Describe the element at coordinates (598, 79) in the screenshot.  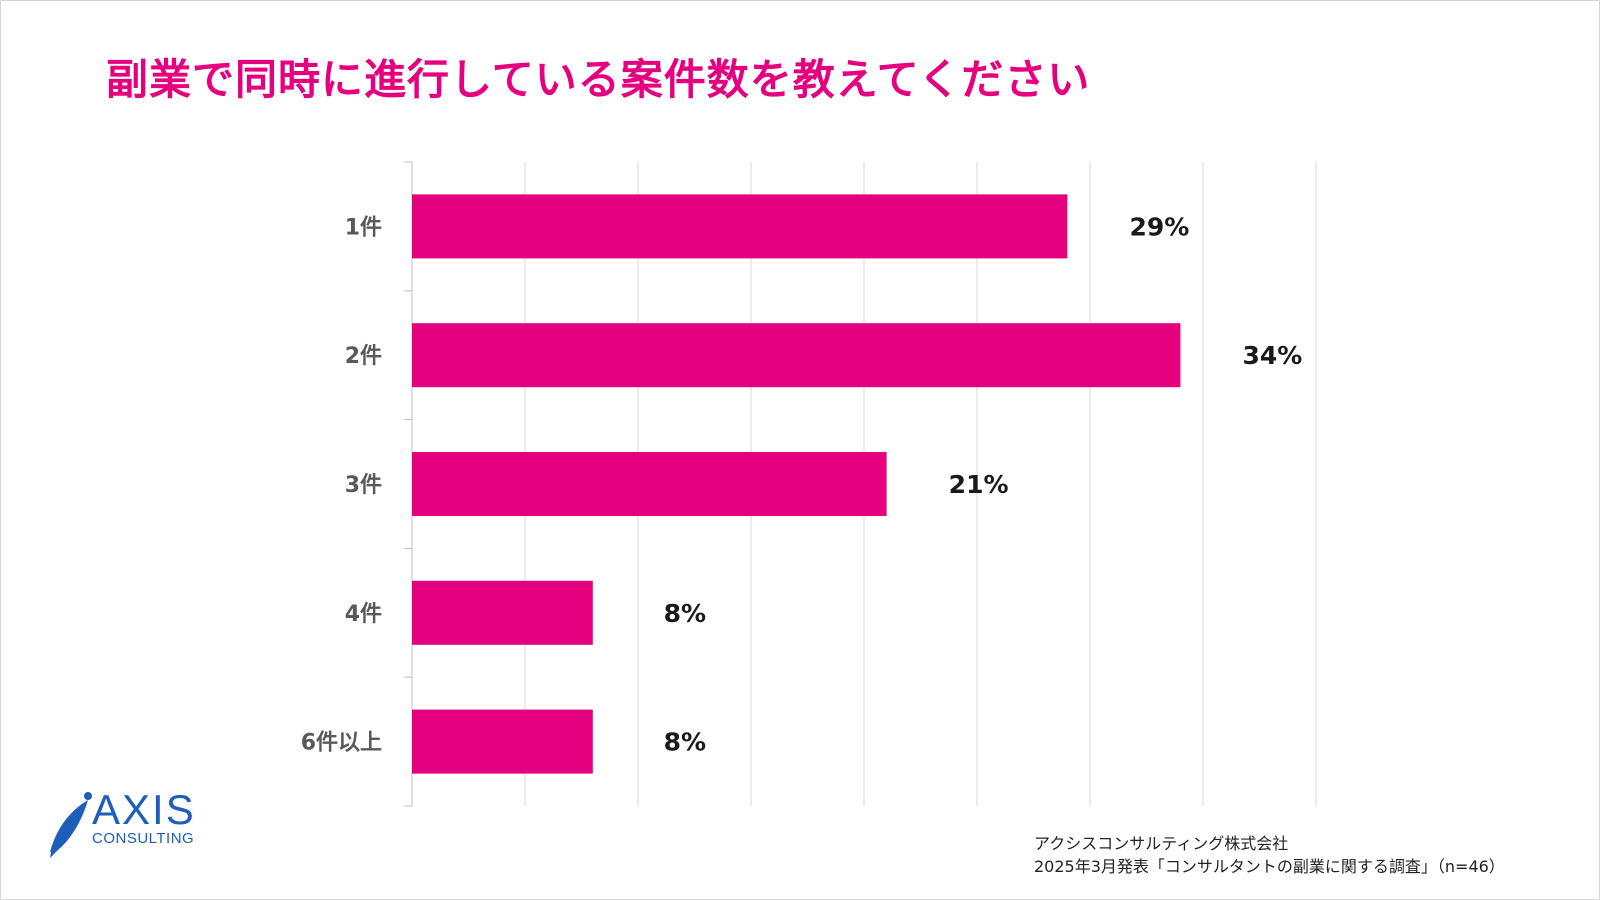
I see `chart-title: 副業で同時に進行している案件数を教えてください` at that location.